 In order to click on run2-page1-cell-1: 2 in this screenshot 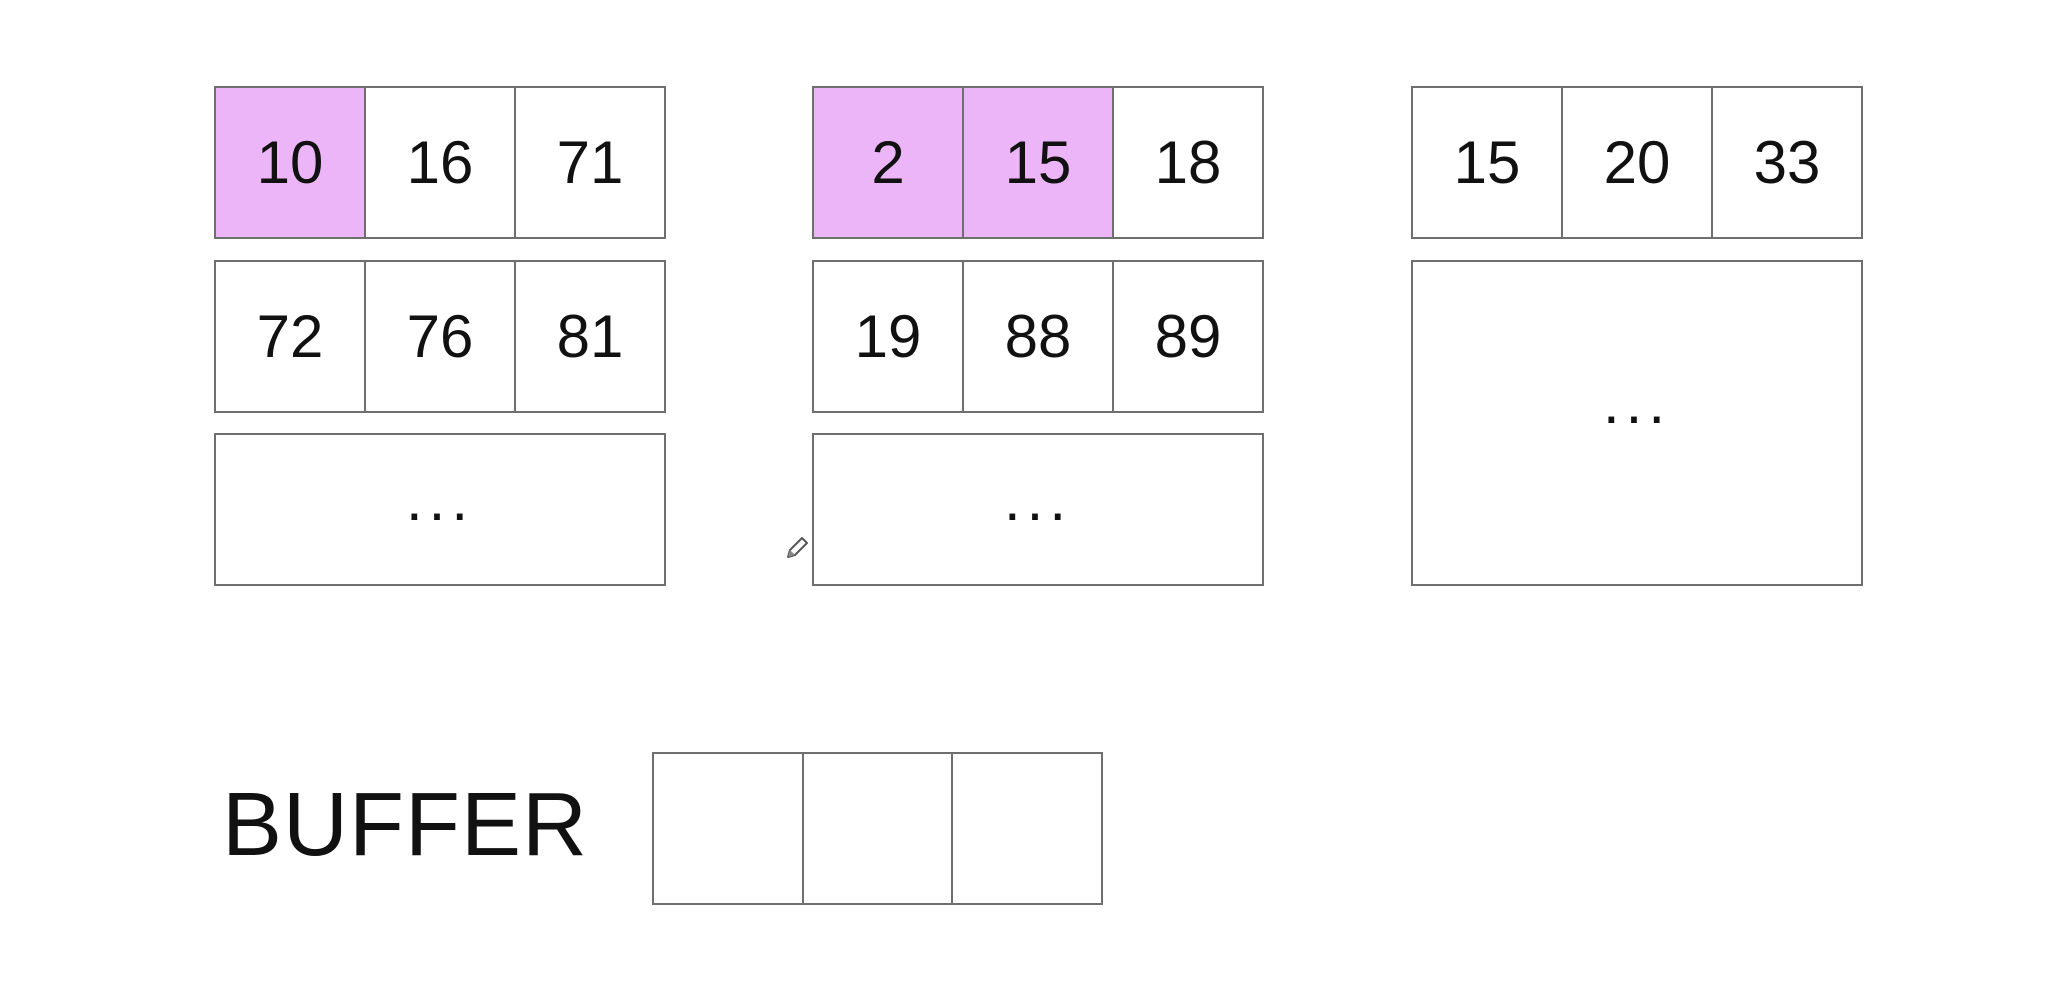, I will do `click(889, 162)`.